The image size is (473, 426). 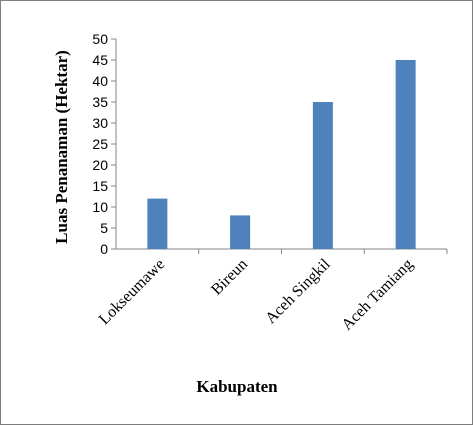 What do you see at coordinates (100, 60) in the screenshot?
I see `y-tick-label: 45` at bounding box center [100, 60].